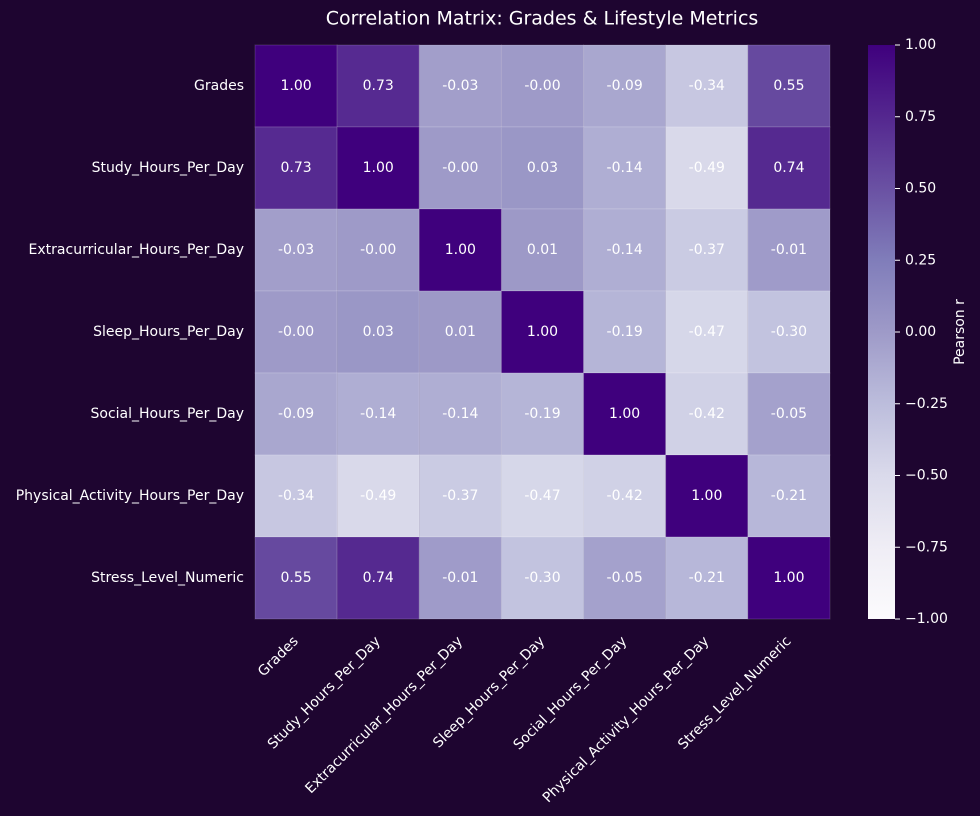 The image size is (980, 816). What do you see at coordinates (926, 404) in the screenshot?
I see `colorbar-tick-label: −0.25` at bounding box center [926, 404].